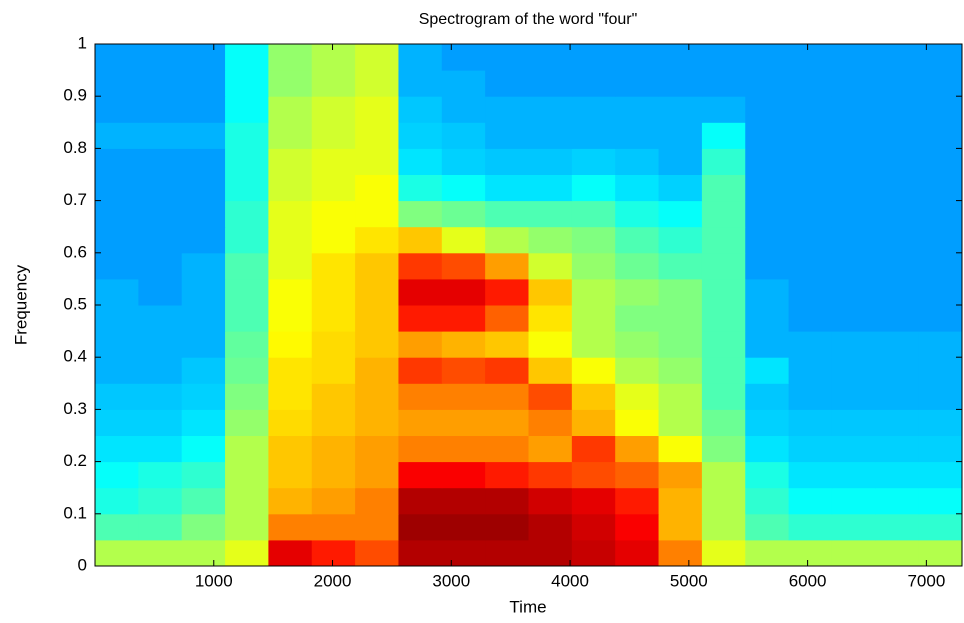 The height and width of the screenshot is (623, 964). Describe the element at coordinates (75, 95) in the screenshot. I see `y-tick-label: 0.9` at that location.